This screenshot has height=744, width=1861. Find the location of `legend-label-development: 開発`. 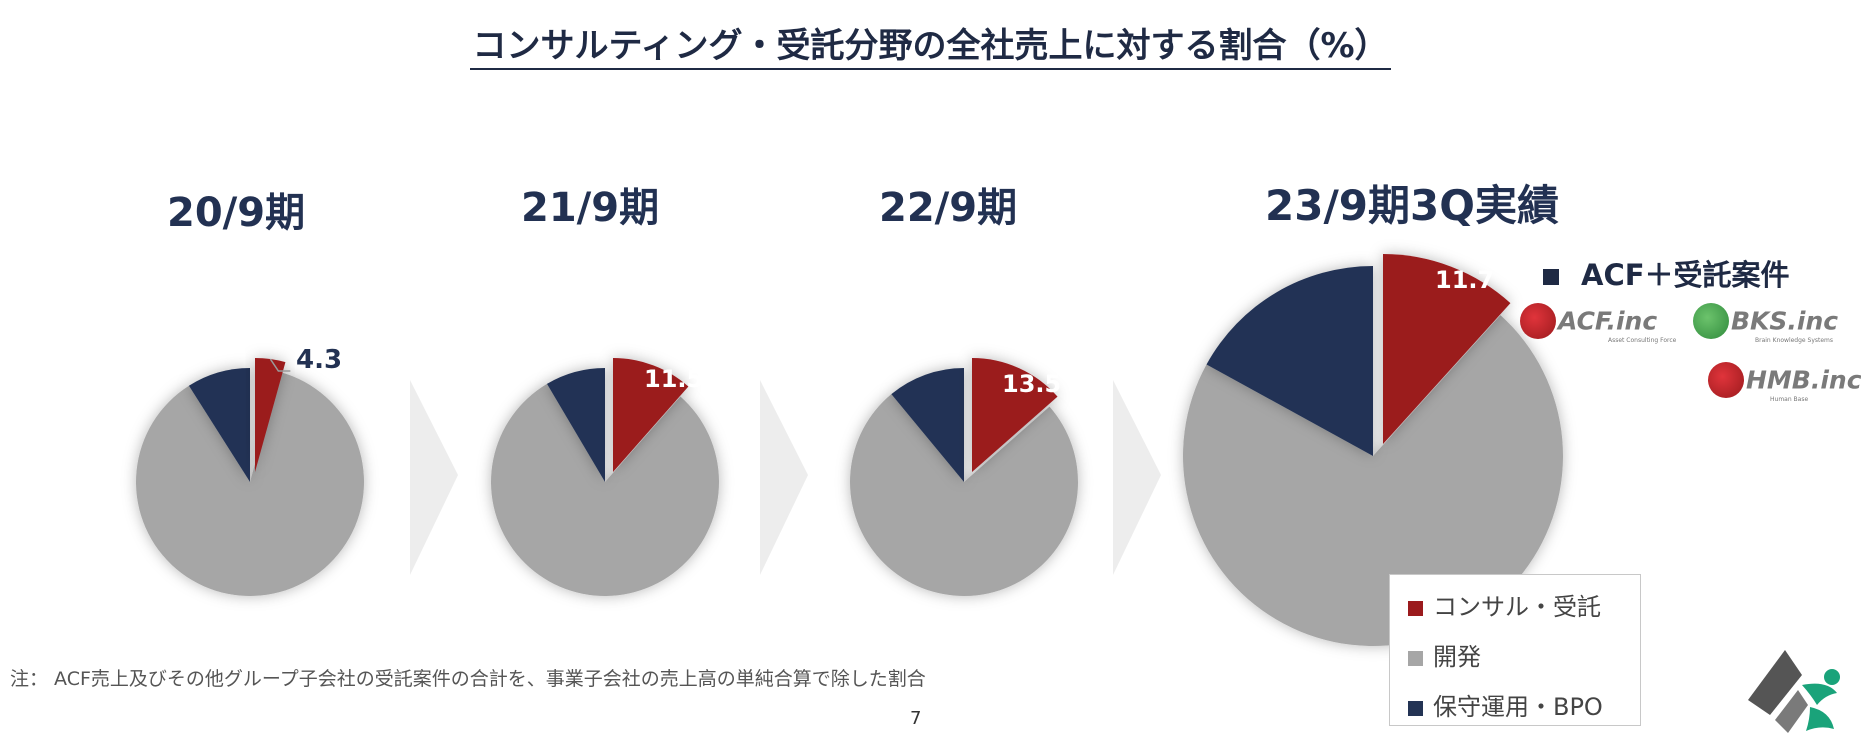

legend-label-development: 開発 is located at coordinates (1457, 657).